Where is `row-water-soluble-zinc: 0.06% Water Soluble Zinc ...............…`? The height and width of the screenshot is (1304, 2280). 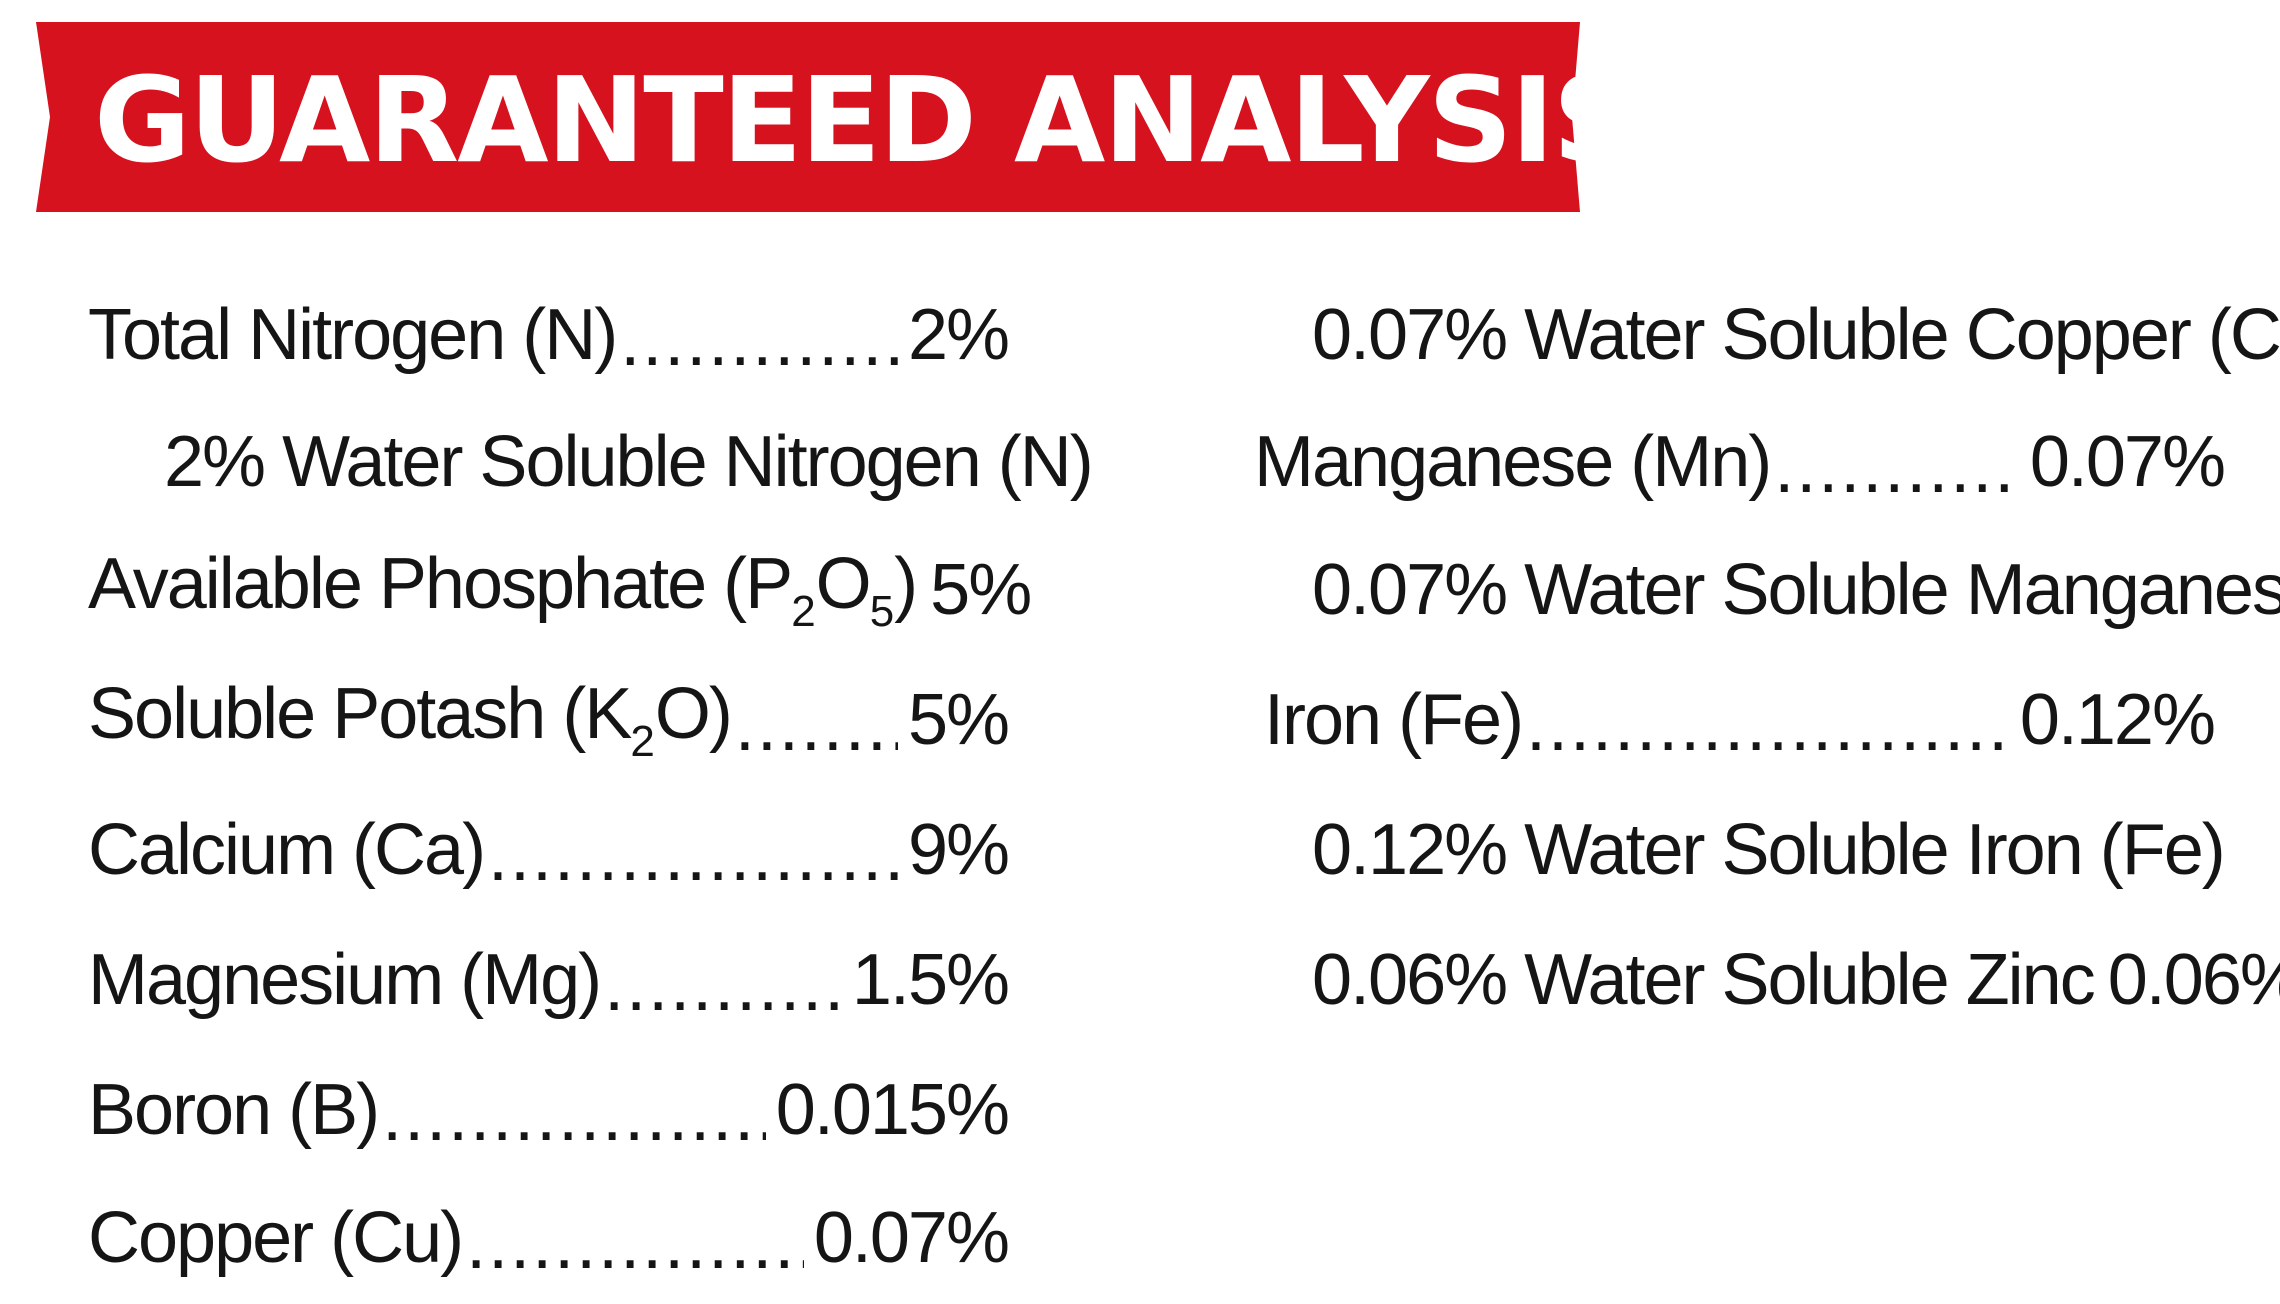 row-water-soluble-zinc: 0.06% Water Soluble Zinc ...............… is located at coordinates (1796, 980).